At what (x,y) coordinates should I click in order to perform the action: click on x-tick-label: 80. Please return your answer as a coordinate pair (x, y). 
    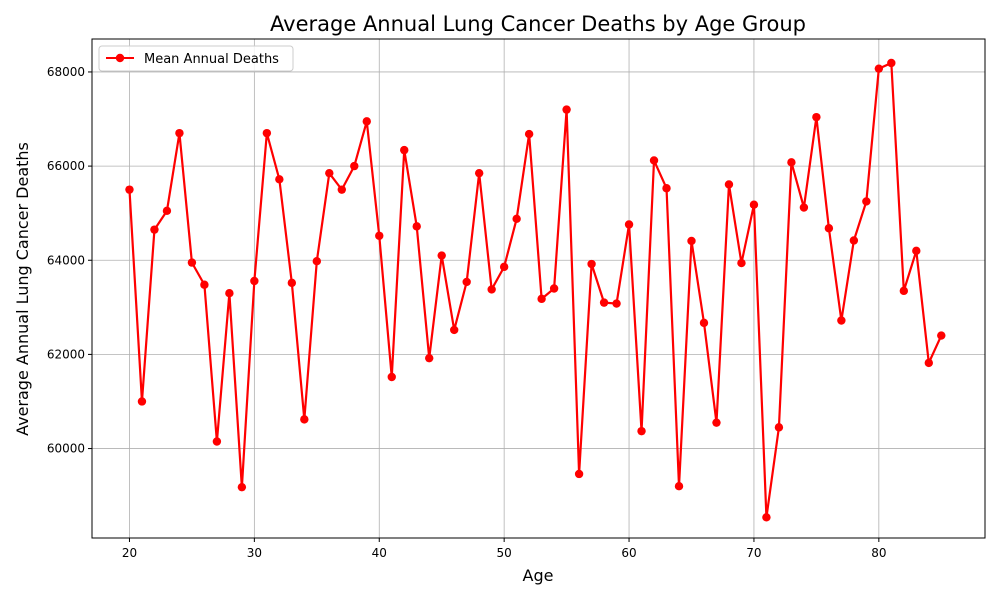
    Looking at the image, I should click on (878, 553).